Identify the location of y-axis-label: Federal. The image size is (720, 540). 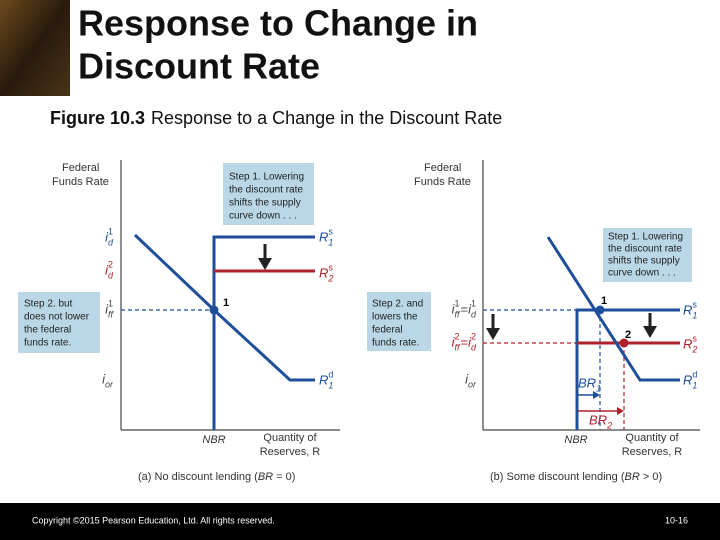
(80, 168).